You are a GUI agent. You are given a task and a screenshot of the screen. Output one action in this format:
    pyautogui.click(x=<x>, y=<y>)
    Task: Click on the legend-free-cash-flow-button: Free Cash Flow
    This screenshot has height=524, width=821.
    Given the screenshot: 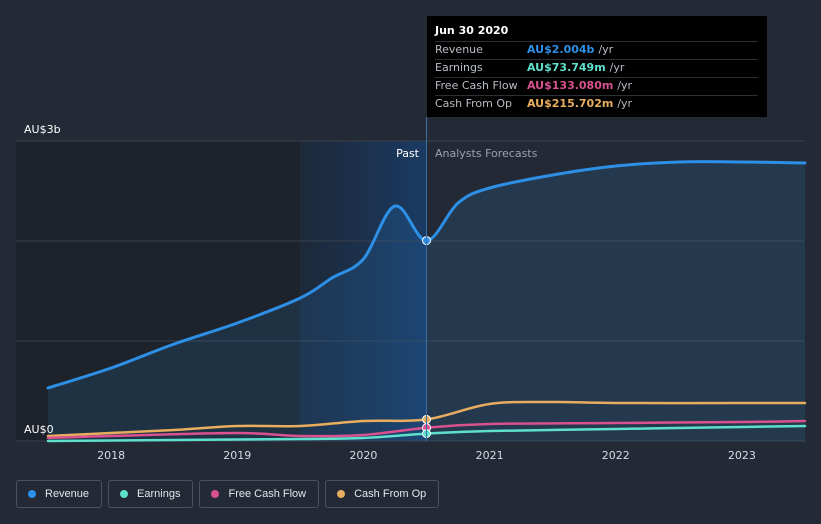 What is the action you would take?
    pyautogui.click(x=259, y=494)
    